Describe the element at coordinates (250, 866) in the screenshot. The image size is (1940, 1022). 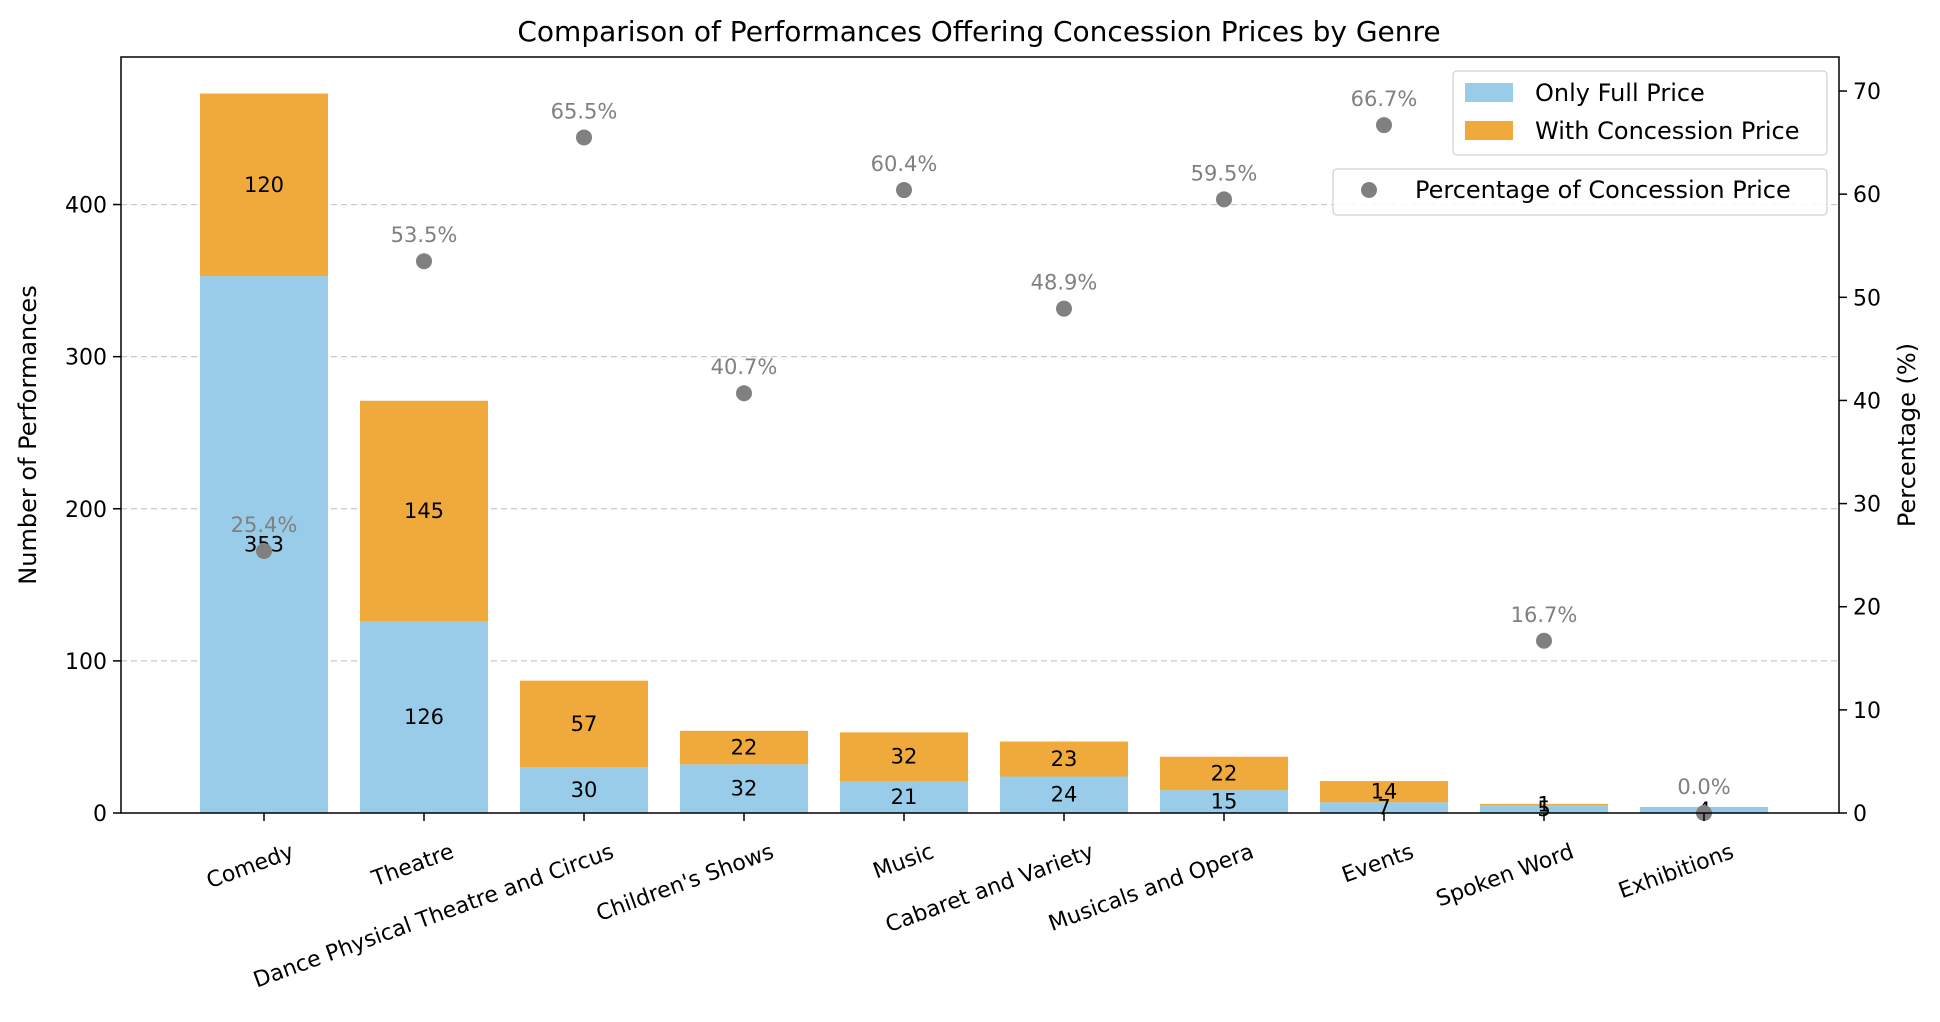
I see `x-tick-label: Comedy` at that location.